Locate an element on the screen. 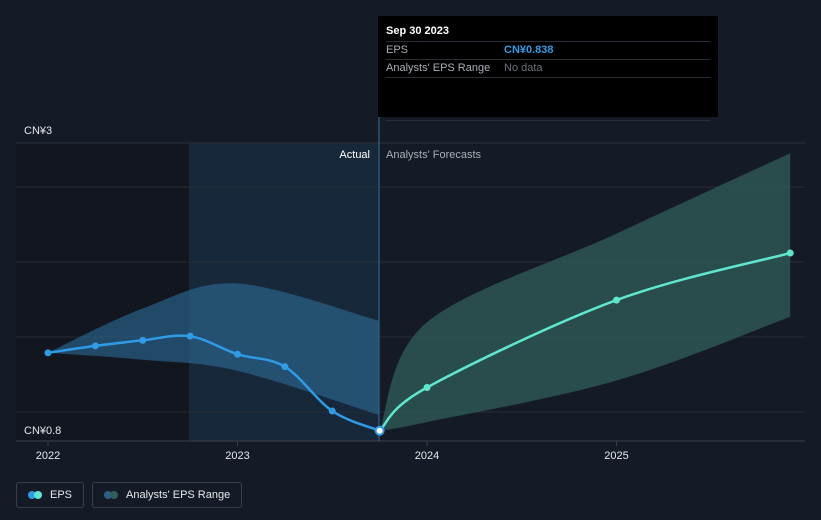  x-tick-label-2024: 2024 is located at coordinates (427, 456).